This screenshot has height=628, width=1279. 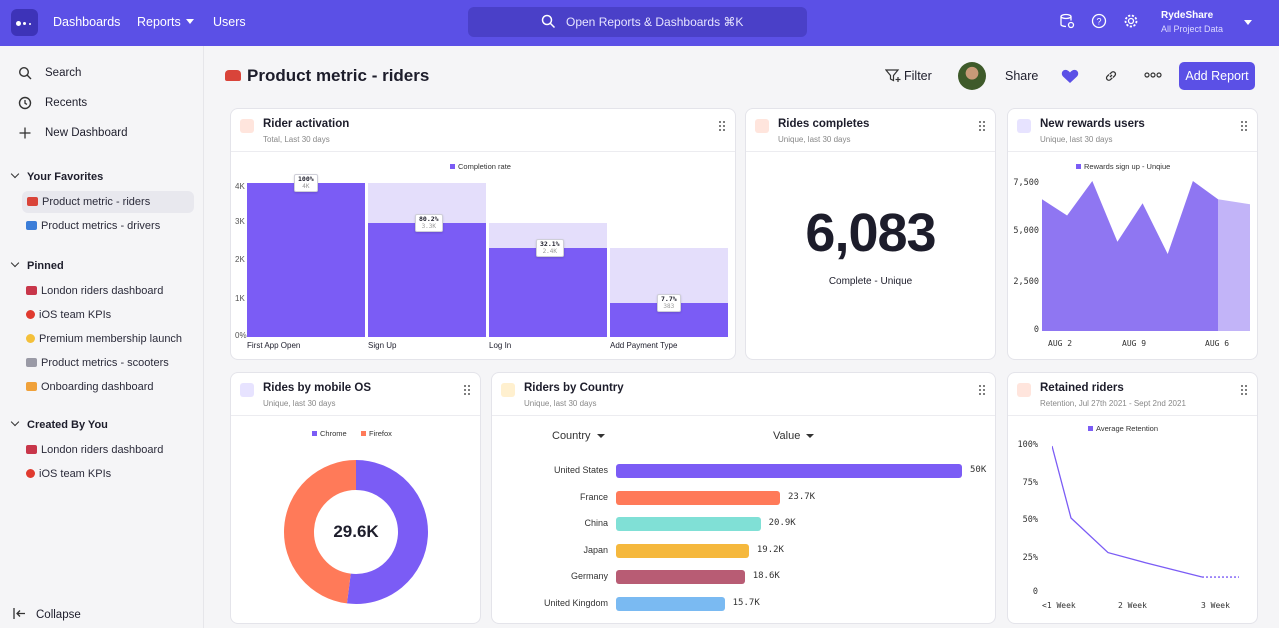 What do you see at coordinates (274, 345) in the screenshot?
I see `funnel-category-label: First App Open` at bounding box center [274, 345].